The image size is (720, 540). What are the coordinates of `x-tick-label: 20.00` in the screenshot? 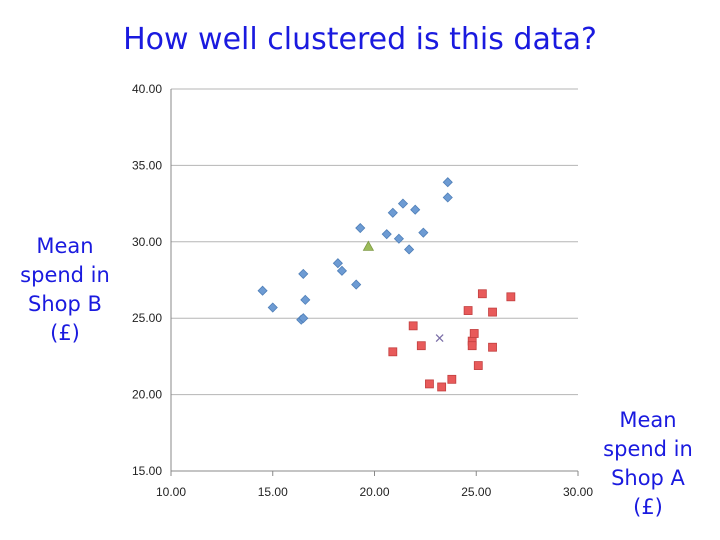 It's located at (374, 492).